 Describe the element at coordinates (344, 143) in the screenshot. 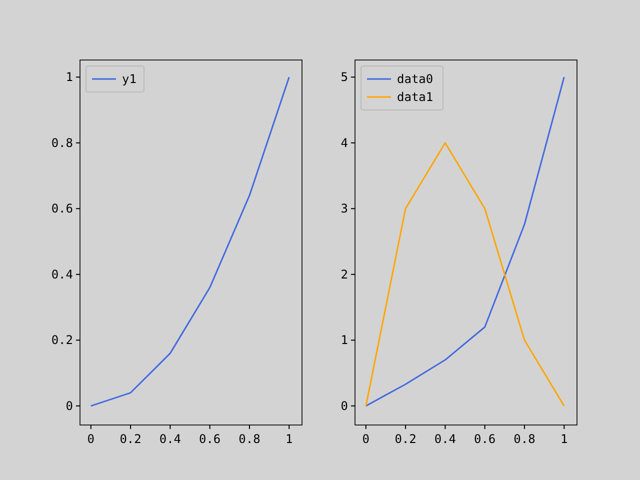

I see `y-tick-label: 4` at that location.